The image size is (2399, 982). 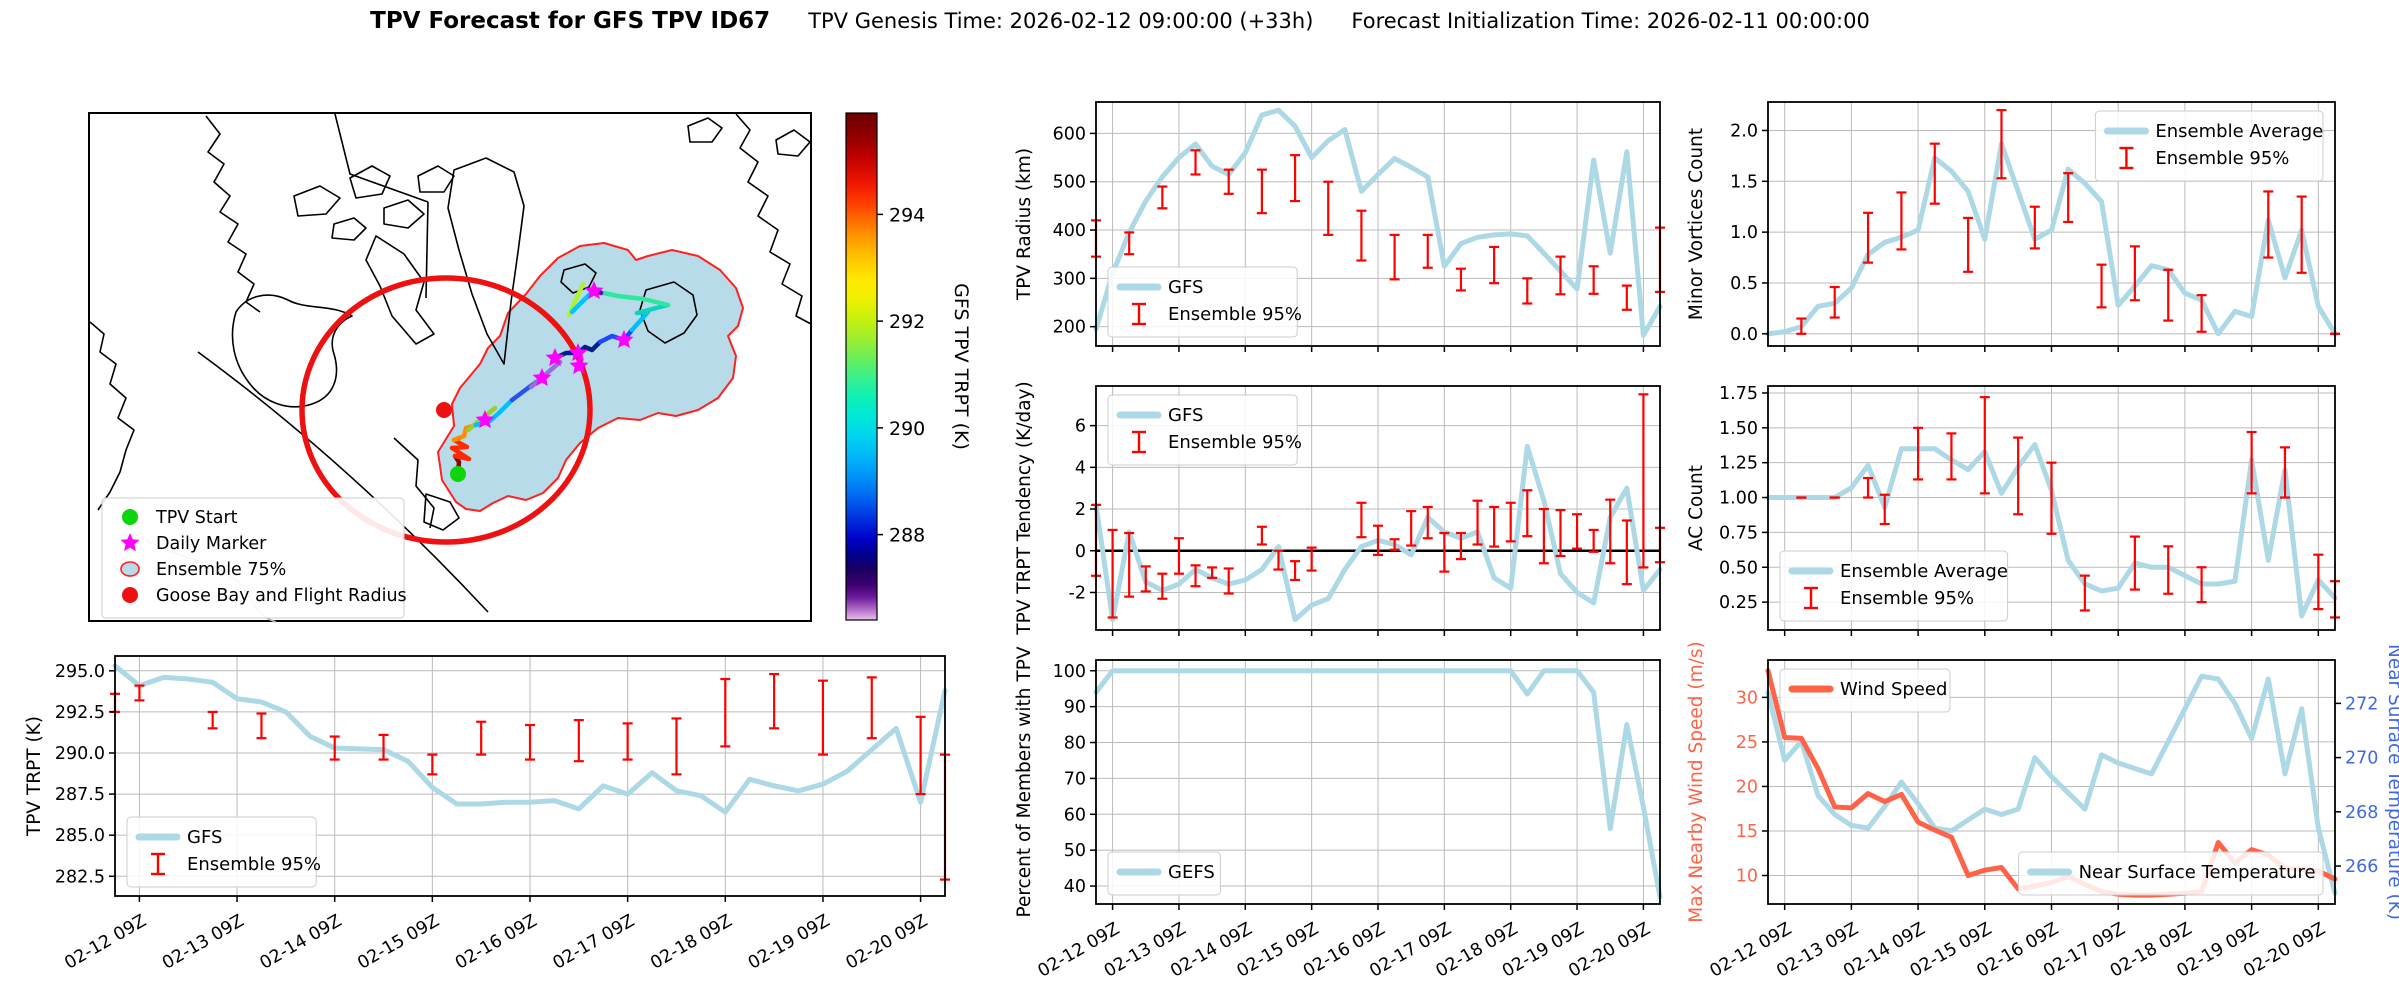 I want to click on svg-text: 0.50, so click(x=1738, y=568).